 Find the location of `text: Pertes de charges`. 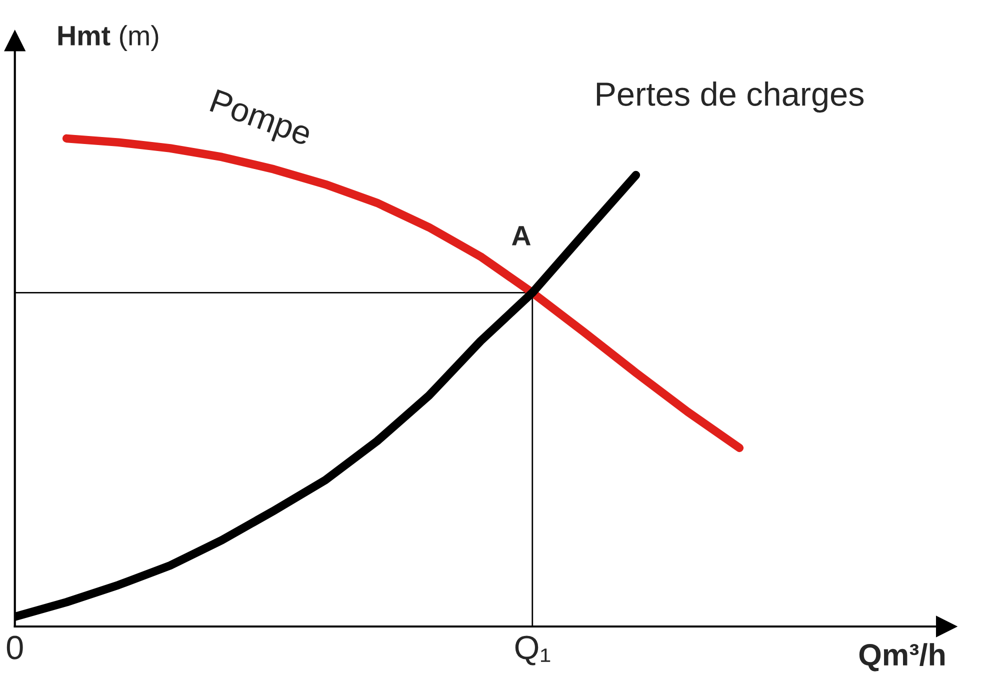

text: Pertes de charges is located at coordinates (730, 97).